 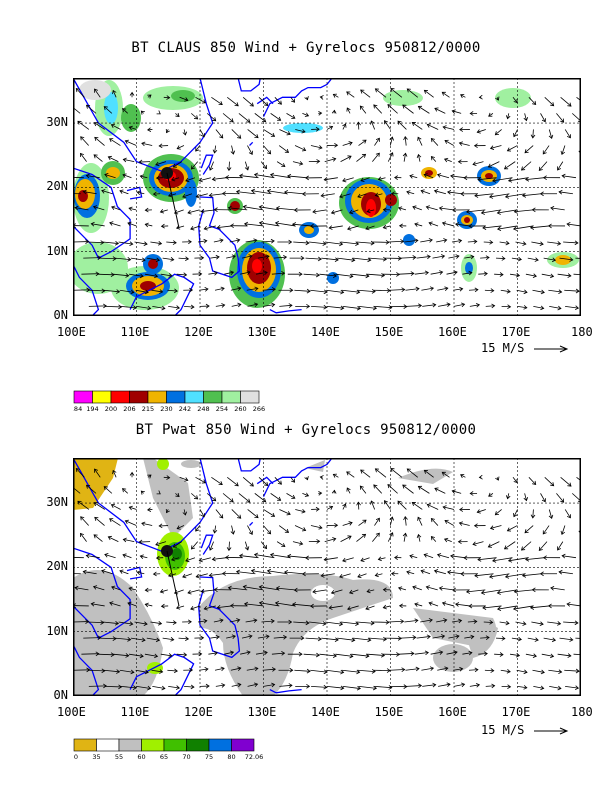 I want to click on colorbar-label: 194, so click(x=92, y=409).